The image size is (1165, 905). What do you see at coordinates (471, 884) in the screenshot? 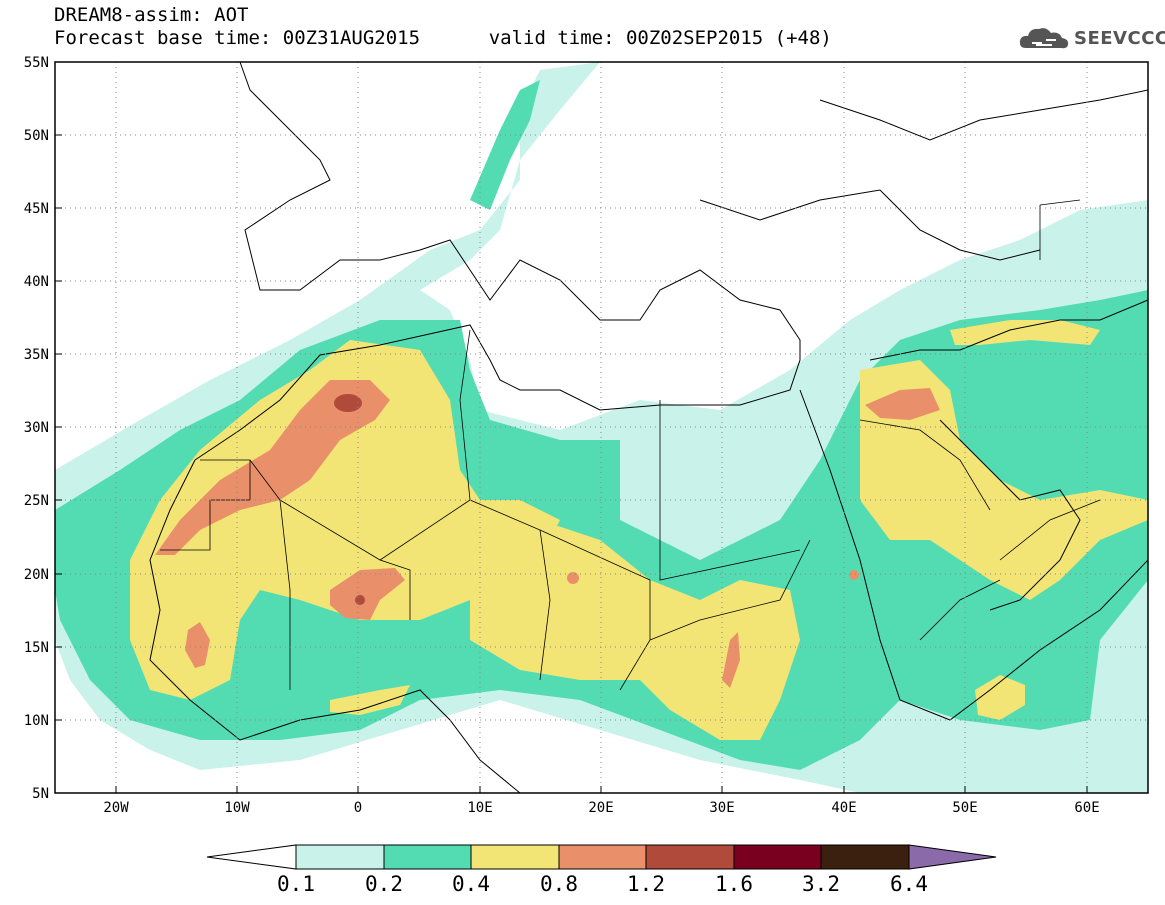
I see `colorbar-label: 0.4` at bounding box center [471, 884].